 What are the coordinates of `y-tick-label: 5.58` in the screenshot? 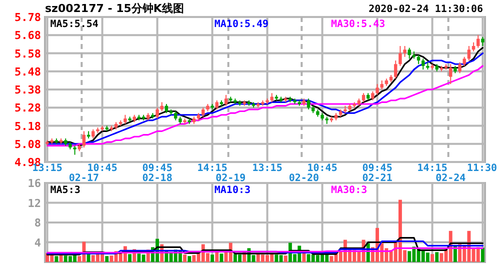 It's located at (27, 53).